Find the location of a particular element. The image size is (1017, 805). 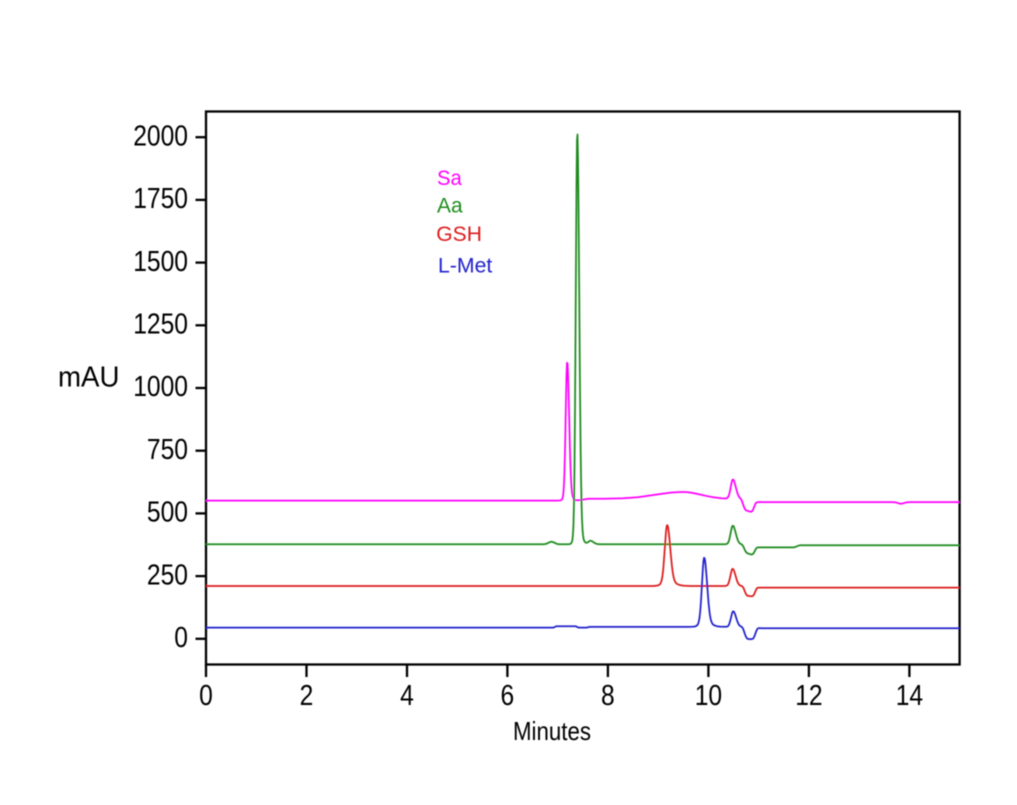

svg-text: 12 is located at coordinates (808, 696).